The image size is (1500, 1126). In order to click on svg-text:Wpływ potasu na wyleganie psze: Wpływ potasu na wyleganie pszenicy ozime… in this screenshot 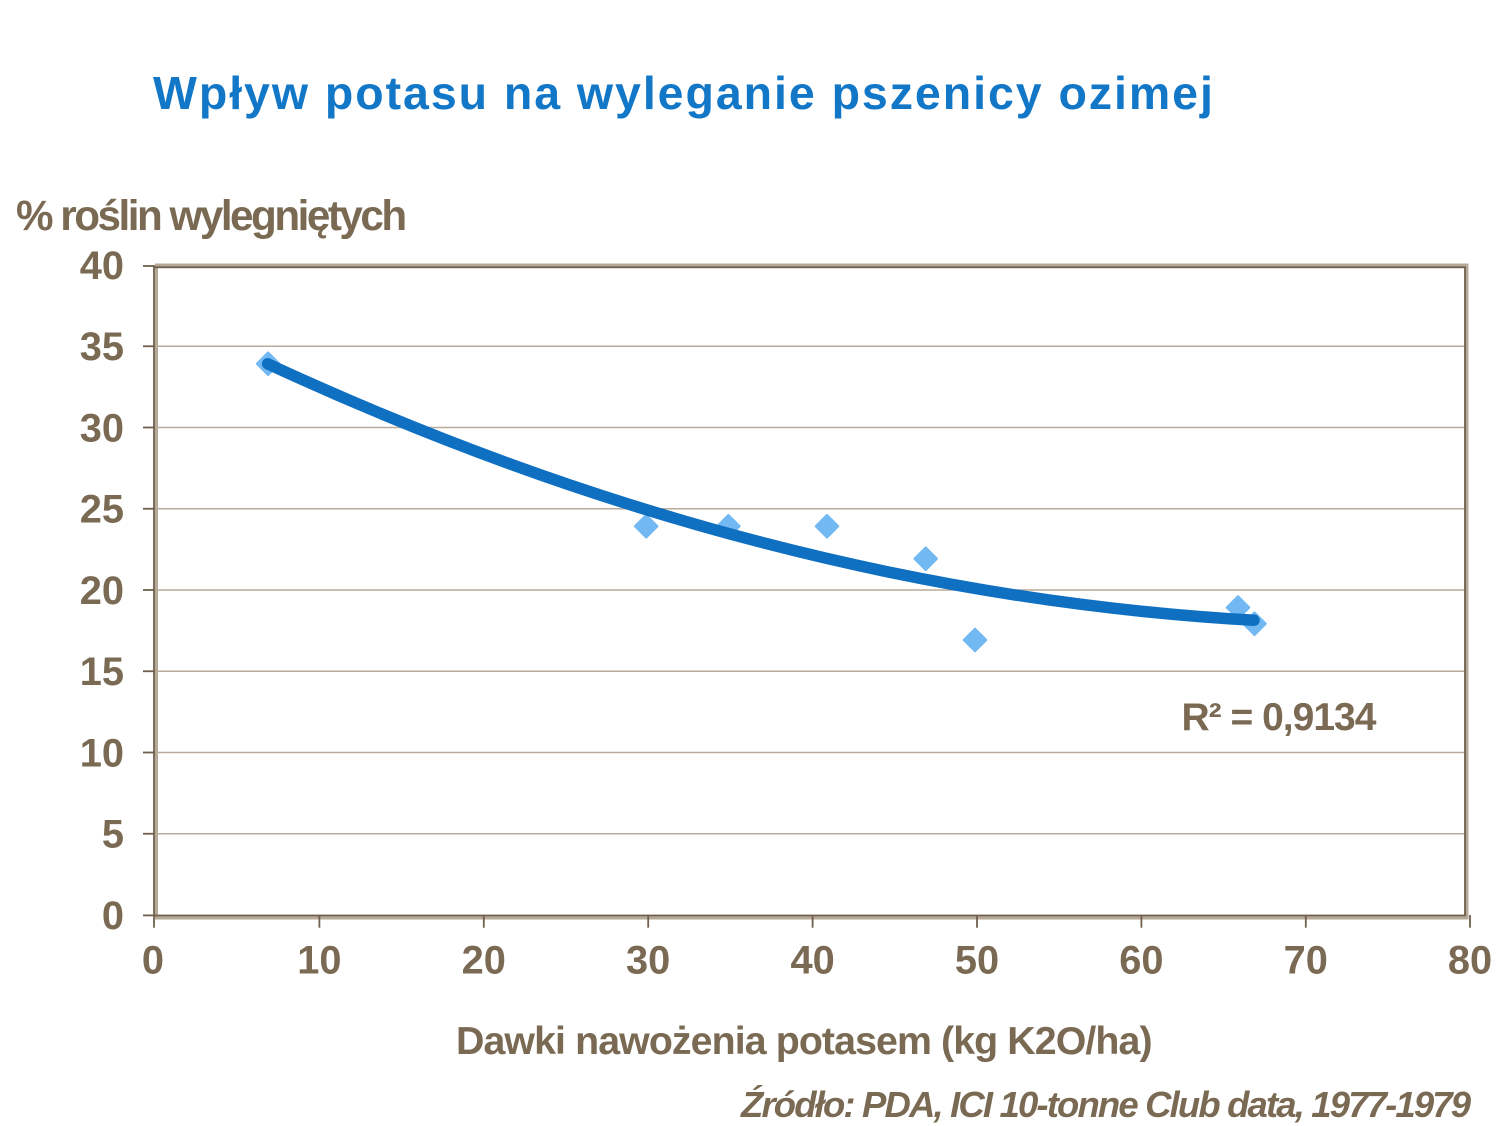, I will do `click(684, 93)`.